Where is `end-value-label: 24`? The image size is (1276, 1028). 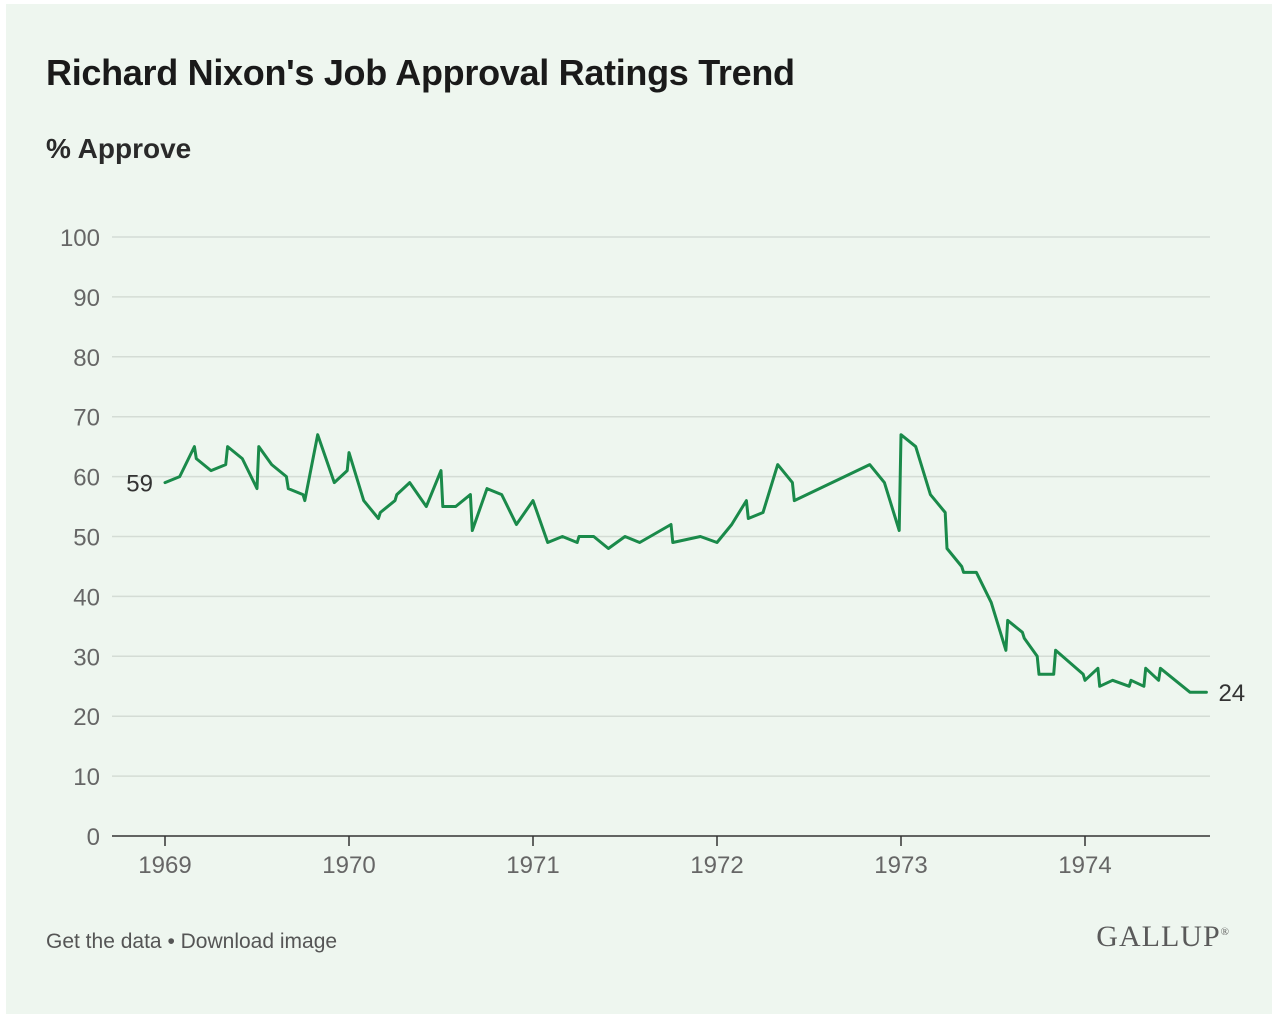
end-value-label: 24 is located at coordinates (1231, 693).